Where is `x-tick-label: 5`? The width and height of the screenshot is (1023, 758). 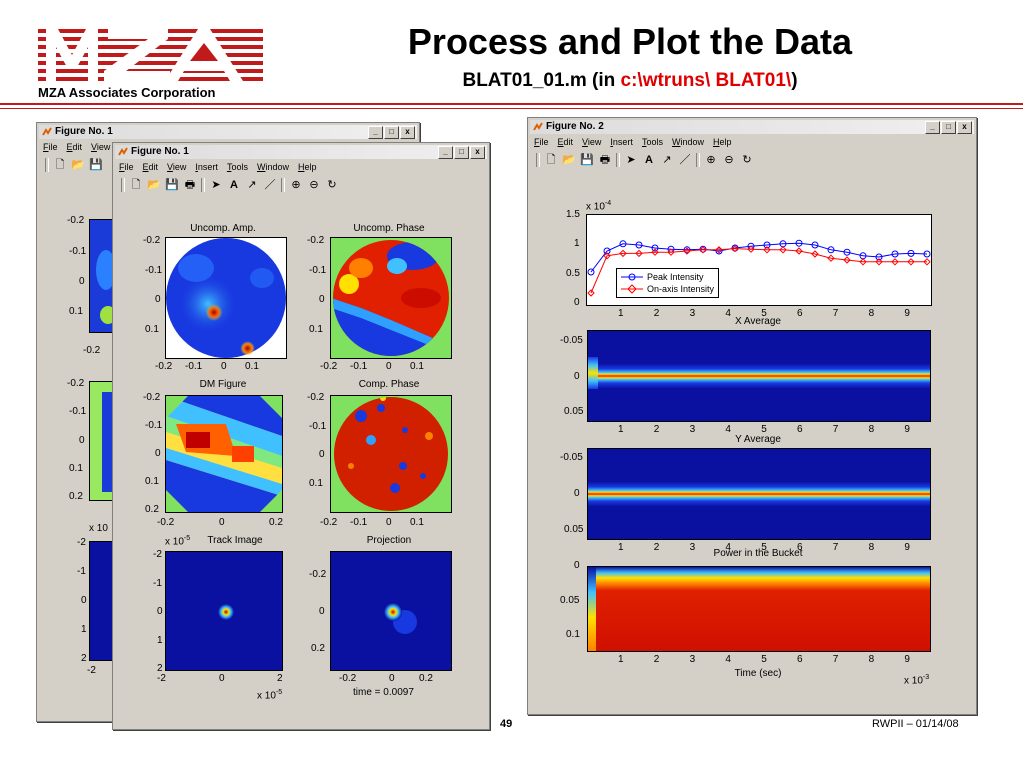
x-tick-label: 5 is located at coordinates (764, 313).